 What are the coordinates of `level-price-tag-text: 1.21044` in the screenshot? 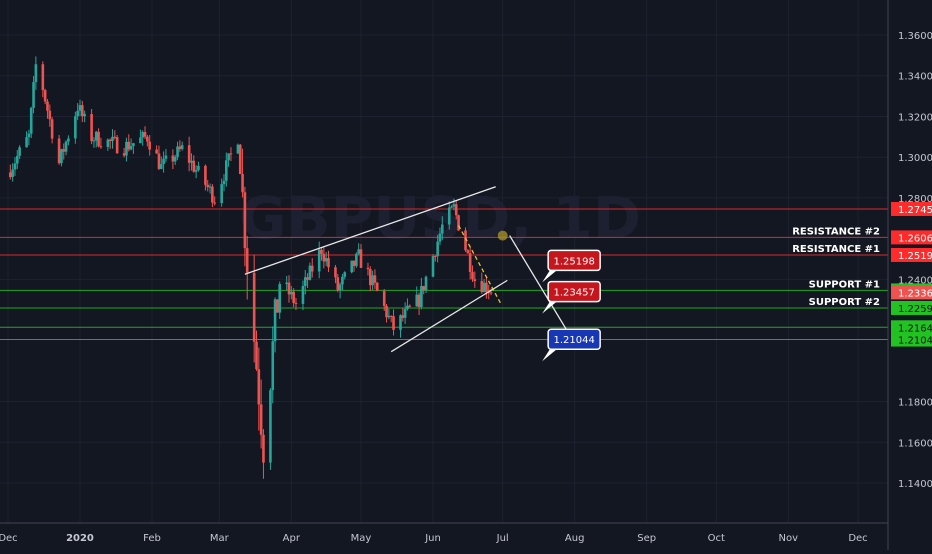 It's located at (915, 341).